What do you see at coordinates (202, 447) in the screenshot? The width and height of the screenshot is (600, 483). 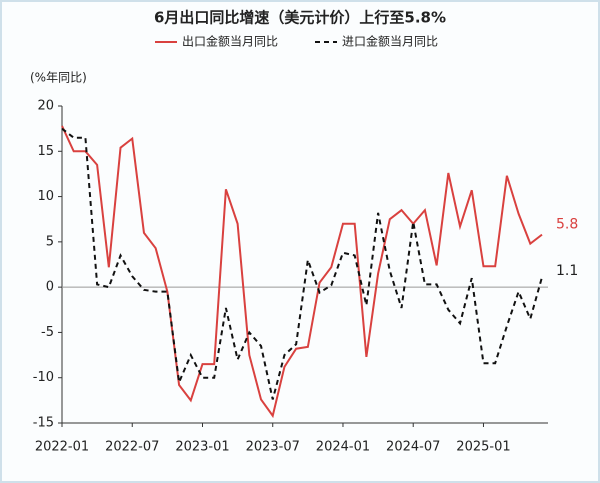 I see `x-tick-label: 2023-01` at bounding box center [202, 447].